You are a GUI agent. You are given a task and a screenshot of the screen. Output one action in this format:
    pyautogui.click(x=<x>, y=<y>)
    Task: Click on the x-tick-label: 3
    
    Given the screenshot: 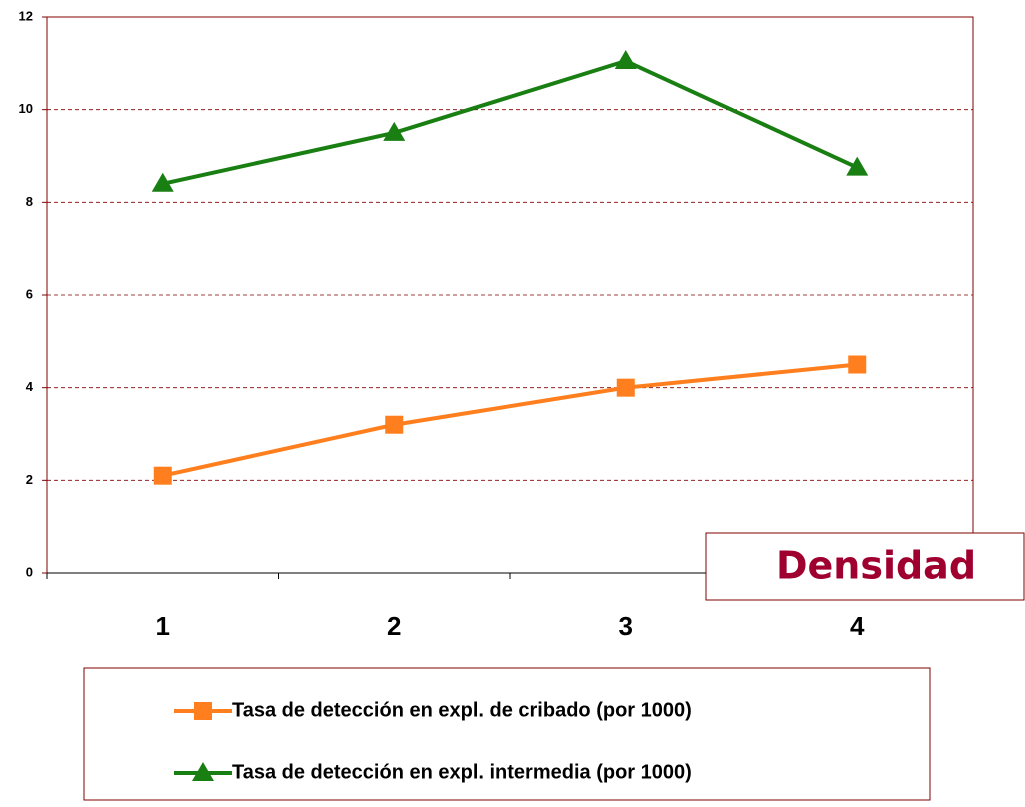 What is the action you would take?
    pyautogui.click(x=626, y=626)
    